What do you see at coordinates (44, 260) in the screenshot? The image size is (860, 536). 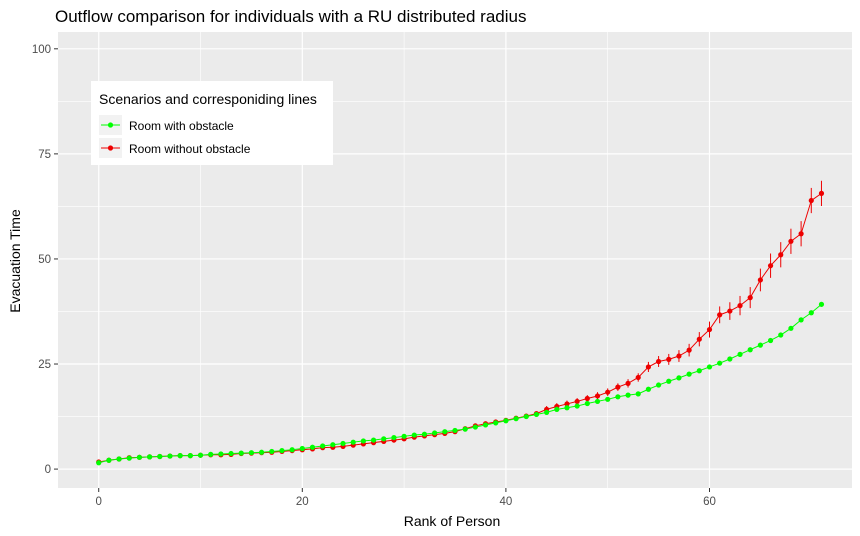 I see `y-tick-label: 50` at bounding box center [44, 260].